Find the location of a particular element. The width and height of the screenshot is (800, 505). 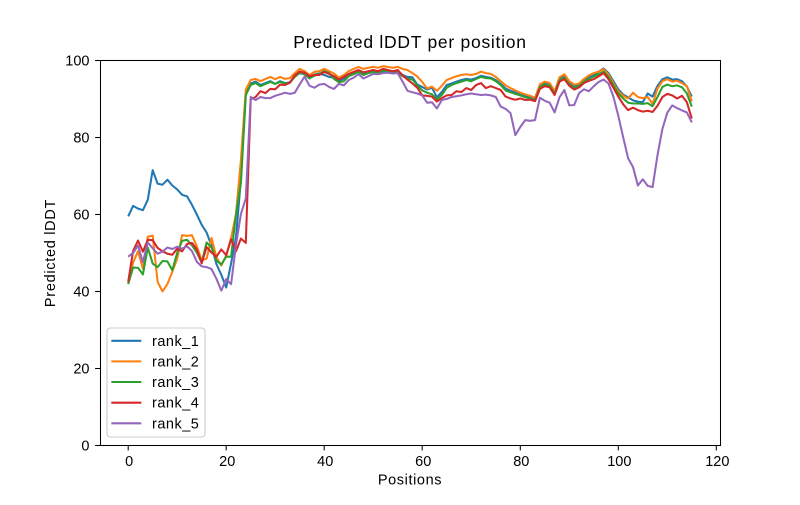

svg-text: rank_3 is located at coordinates (175, 383).